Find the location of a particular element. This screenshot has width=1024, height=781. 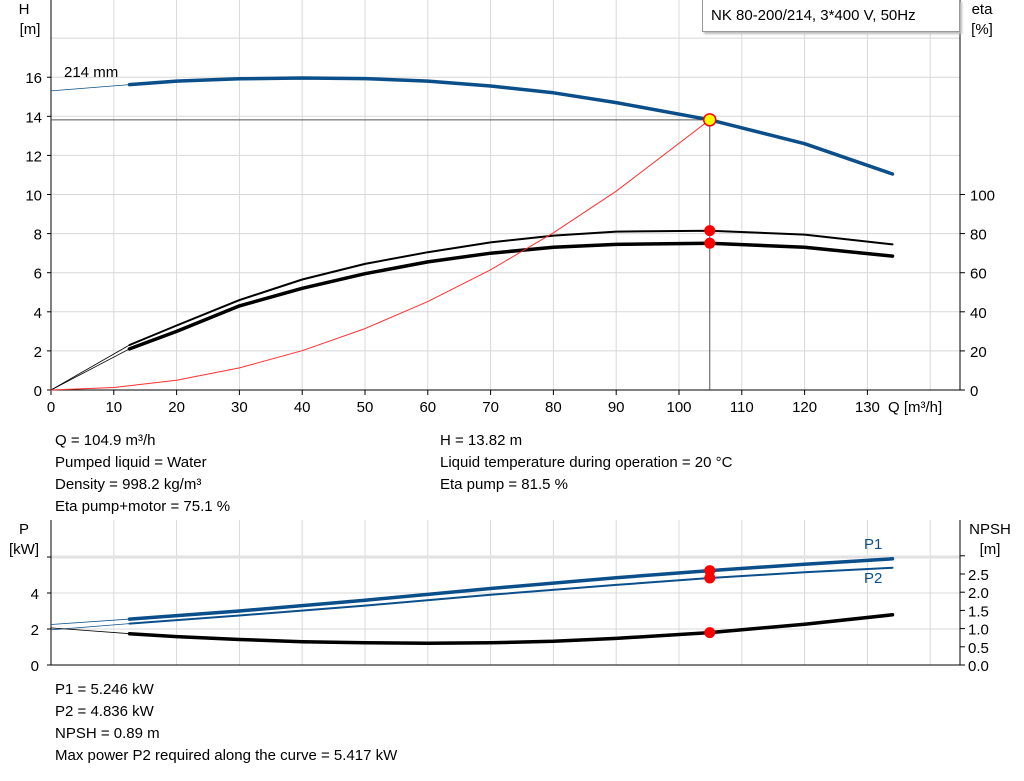

y2-tick-label: 40 is located at coordinates (978, 313).